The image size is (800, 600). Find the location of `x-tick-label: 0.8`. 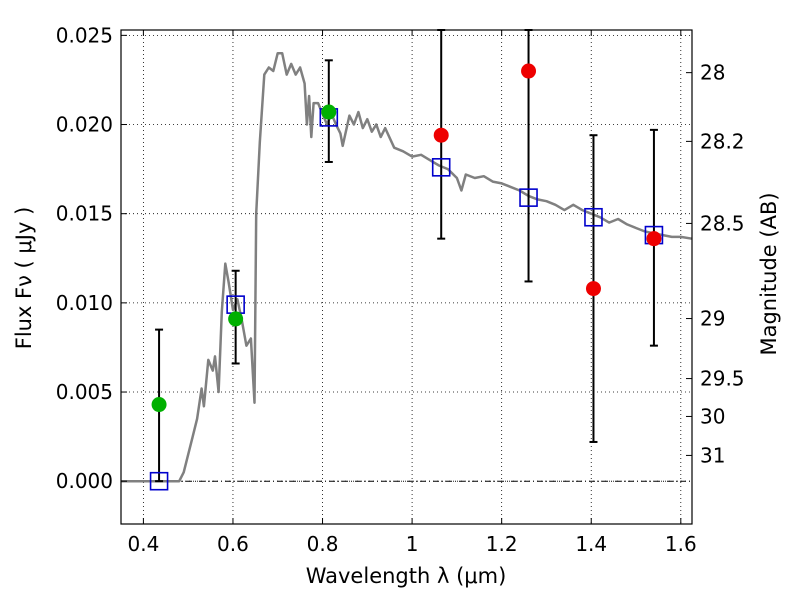

x-tick-label: 0.8 is located at coordinates (323, 544).